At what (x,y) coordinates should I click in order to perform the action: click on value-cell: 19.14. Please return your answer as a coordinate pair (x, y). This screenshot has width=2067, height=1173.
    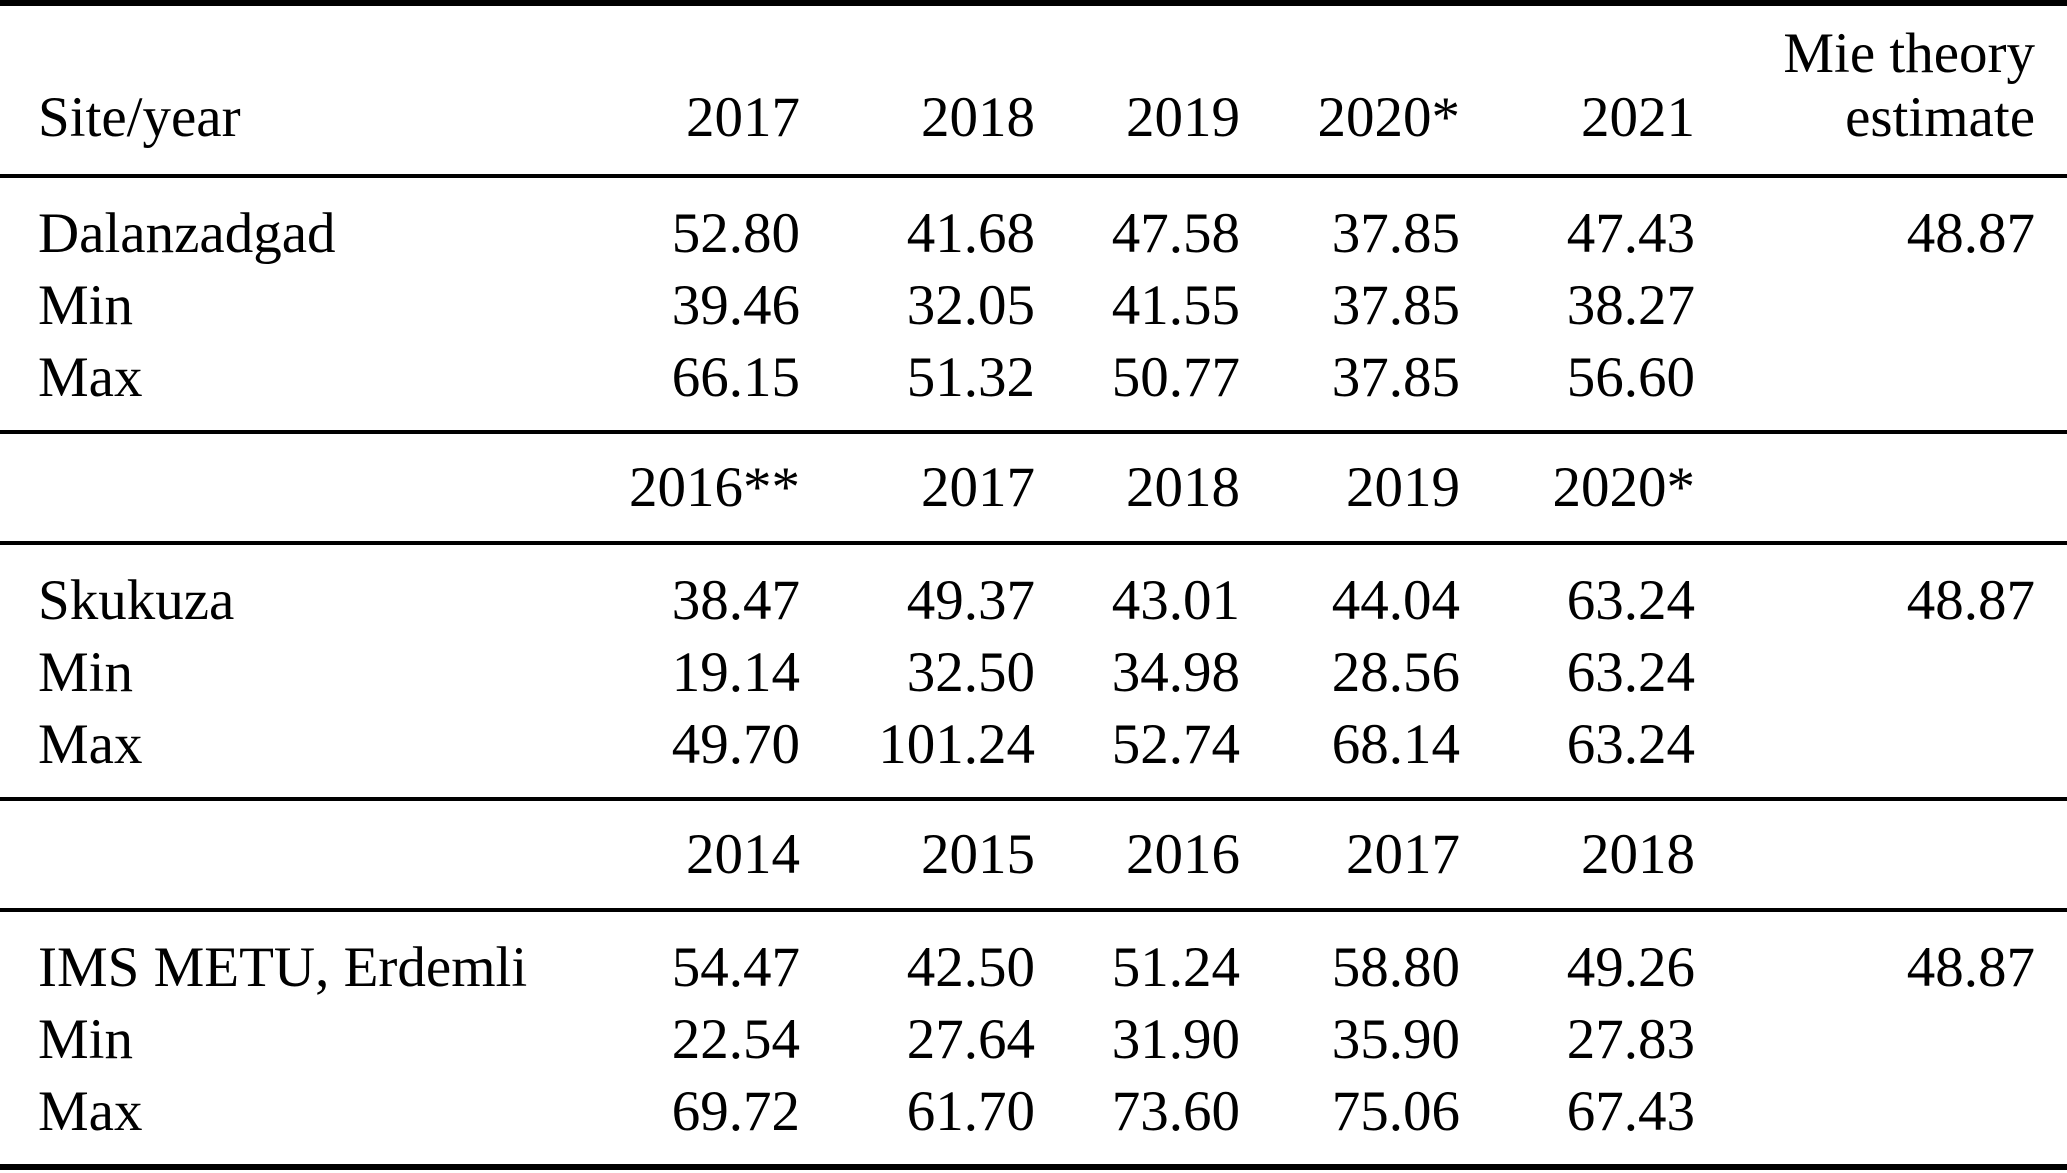
    Looking at the image, I should click on (735, 672).